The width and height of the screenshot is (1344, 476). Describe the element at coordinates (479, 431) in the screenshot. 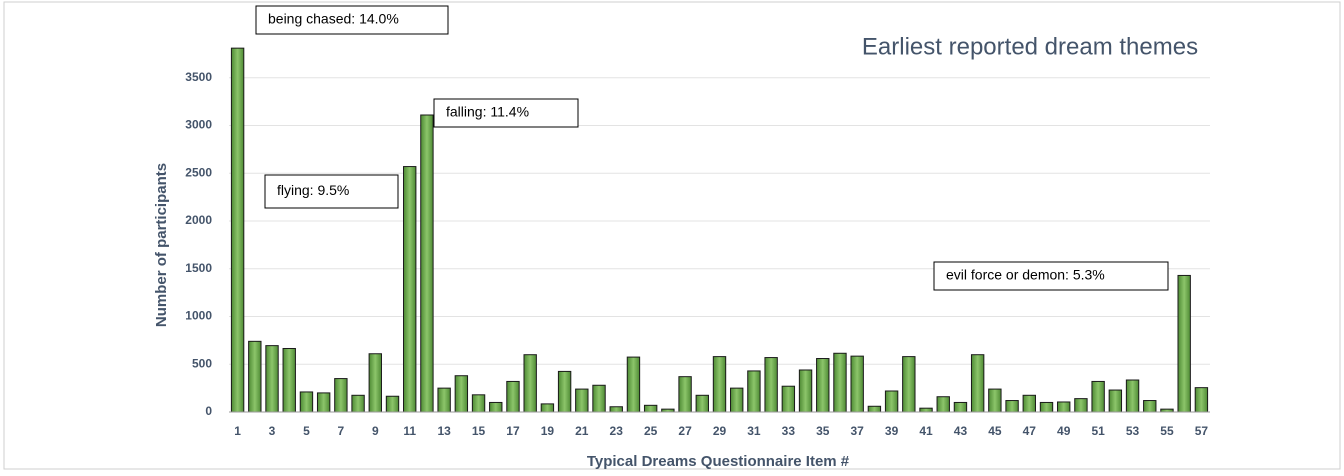

I see `x-tick-label: 15` at that location.